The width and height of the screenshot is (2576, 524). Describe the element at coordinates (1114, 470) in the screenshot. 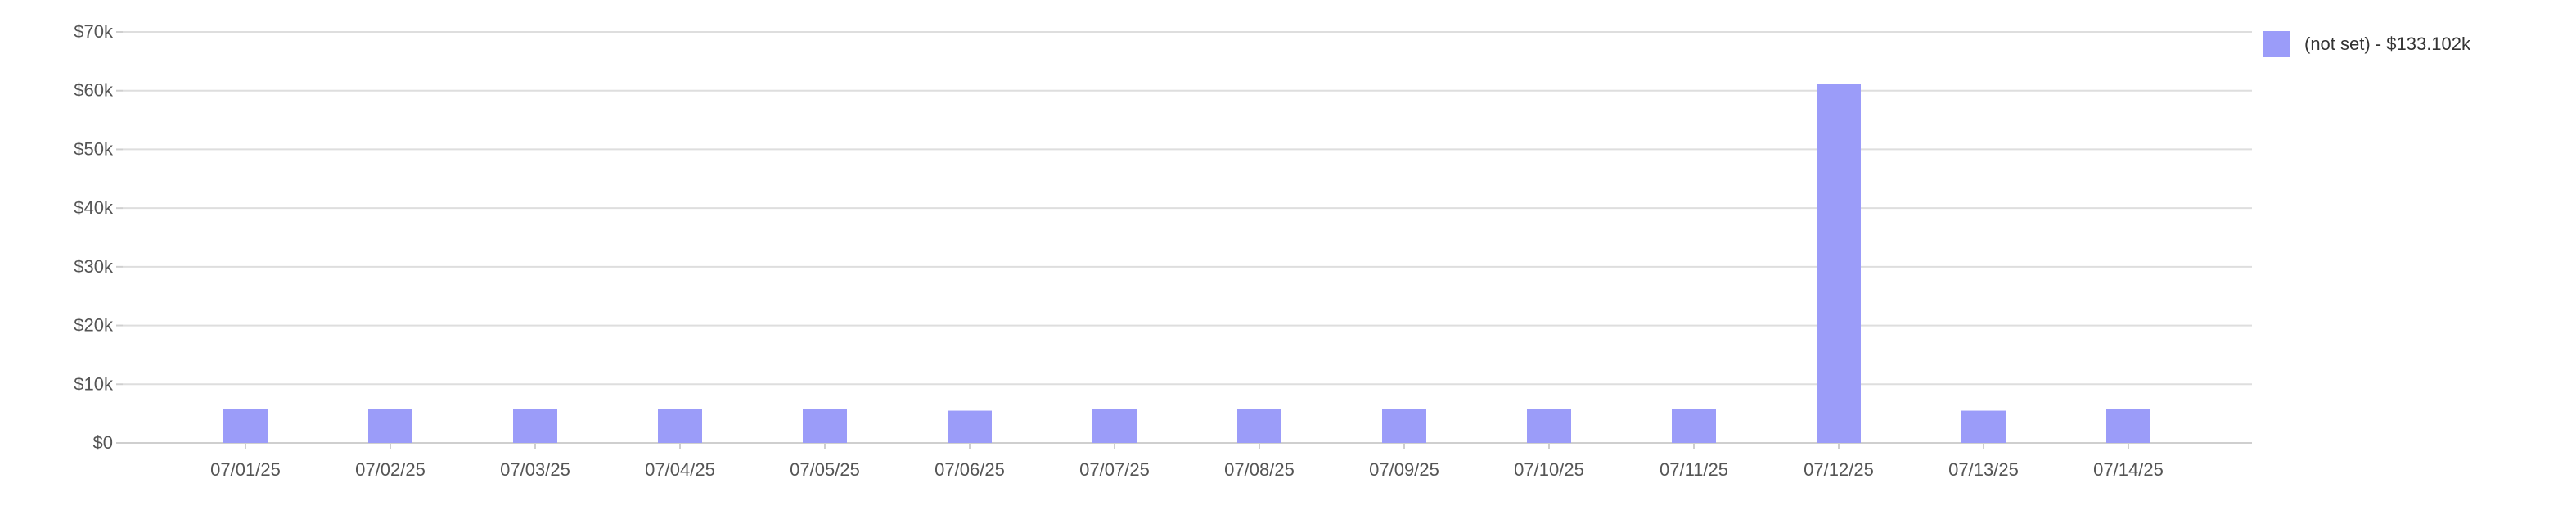

I see `x-tick-label: 07/07/25` at that location.